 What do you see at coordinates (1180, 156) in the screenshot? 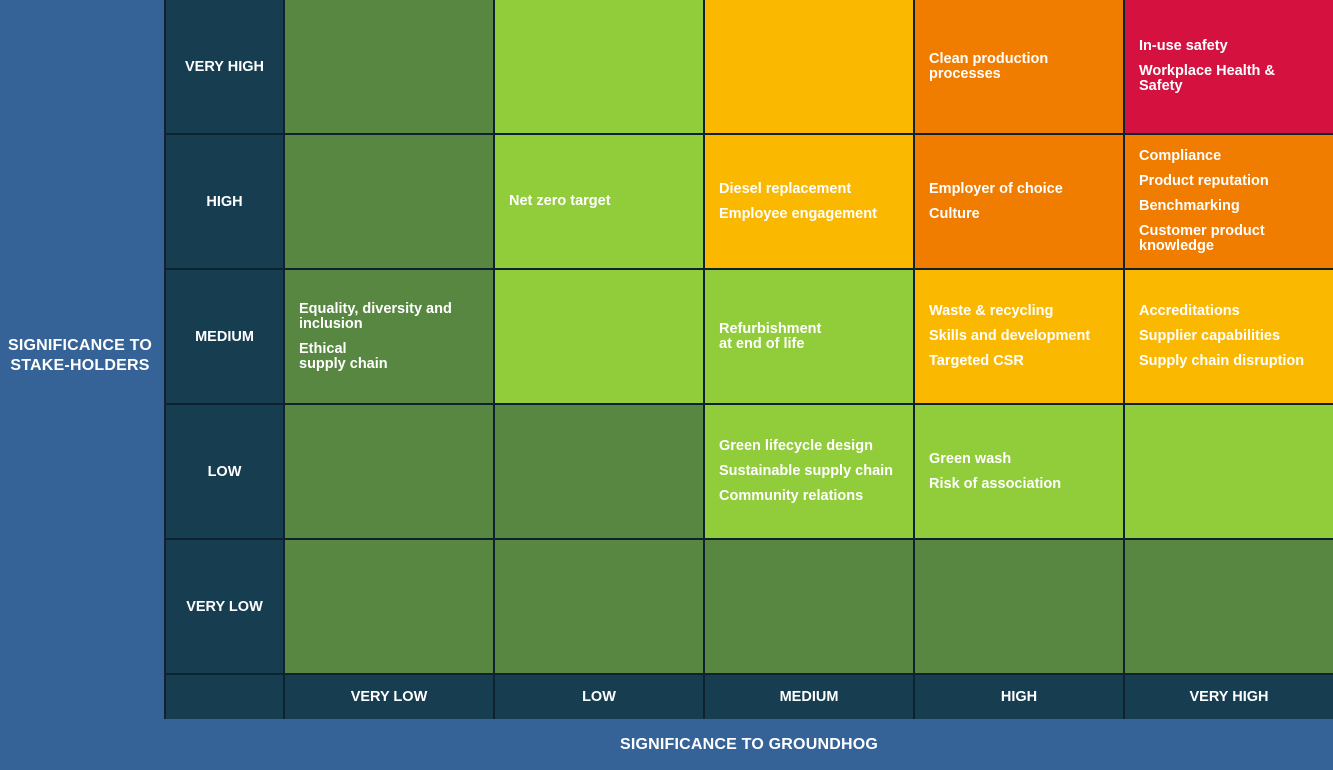
I see `matrix-cell-item: Compliance` at bounding box center [1180, 156].